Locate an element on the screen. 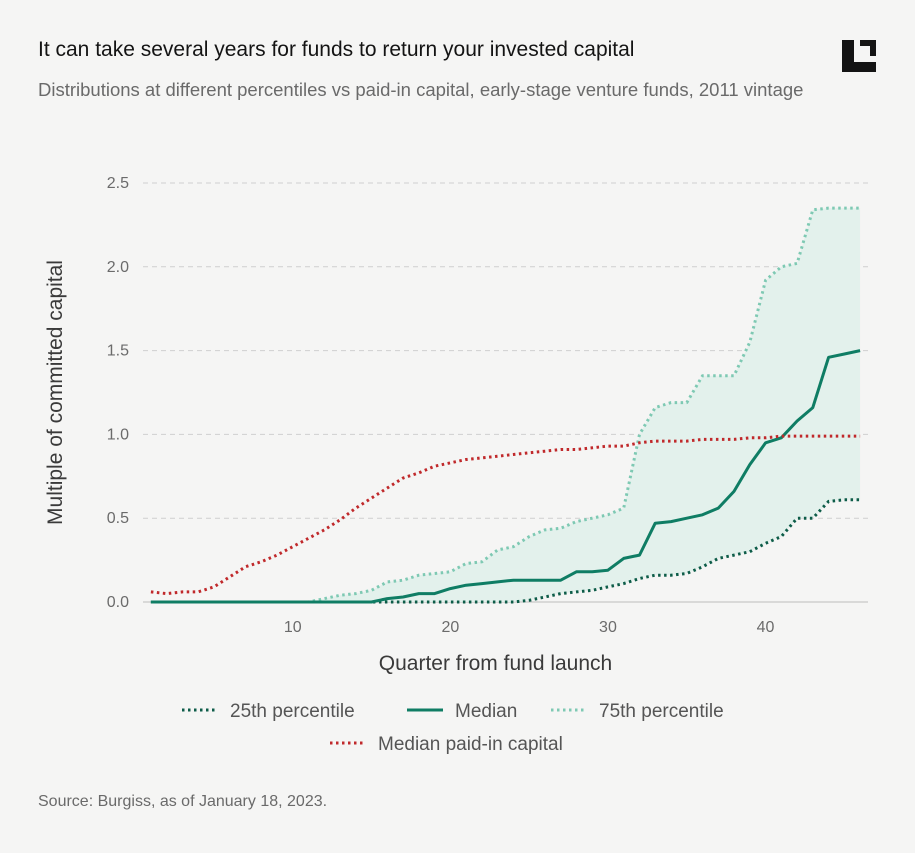 This screenshot has width=915, height=853. y-tick-label: 2.5 is located at coordinates (118, 183).